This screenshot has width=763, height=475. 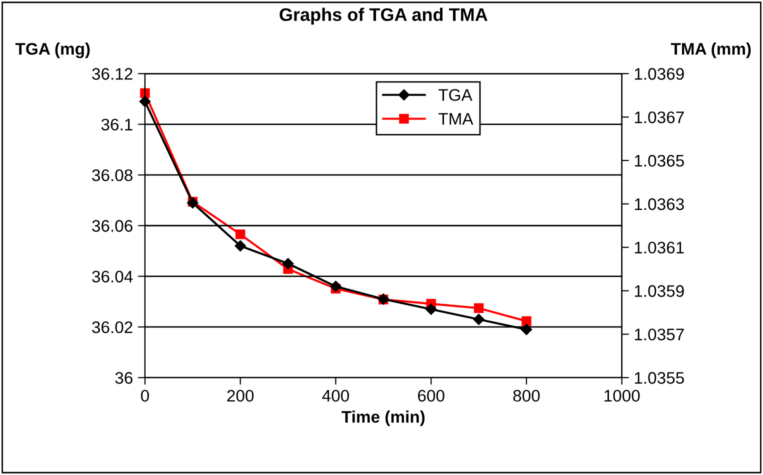 What do you see at coordinates (116, 124) in the screenshot?
I see `y-tick-label: 36.1` at bounding box center [116, 124].